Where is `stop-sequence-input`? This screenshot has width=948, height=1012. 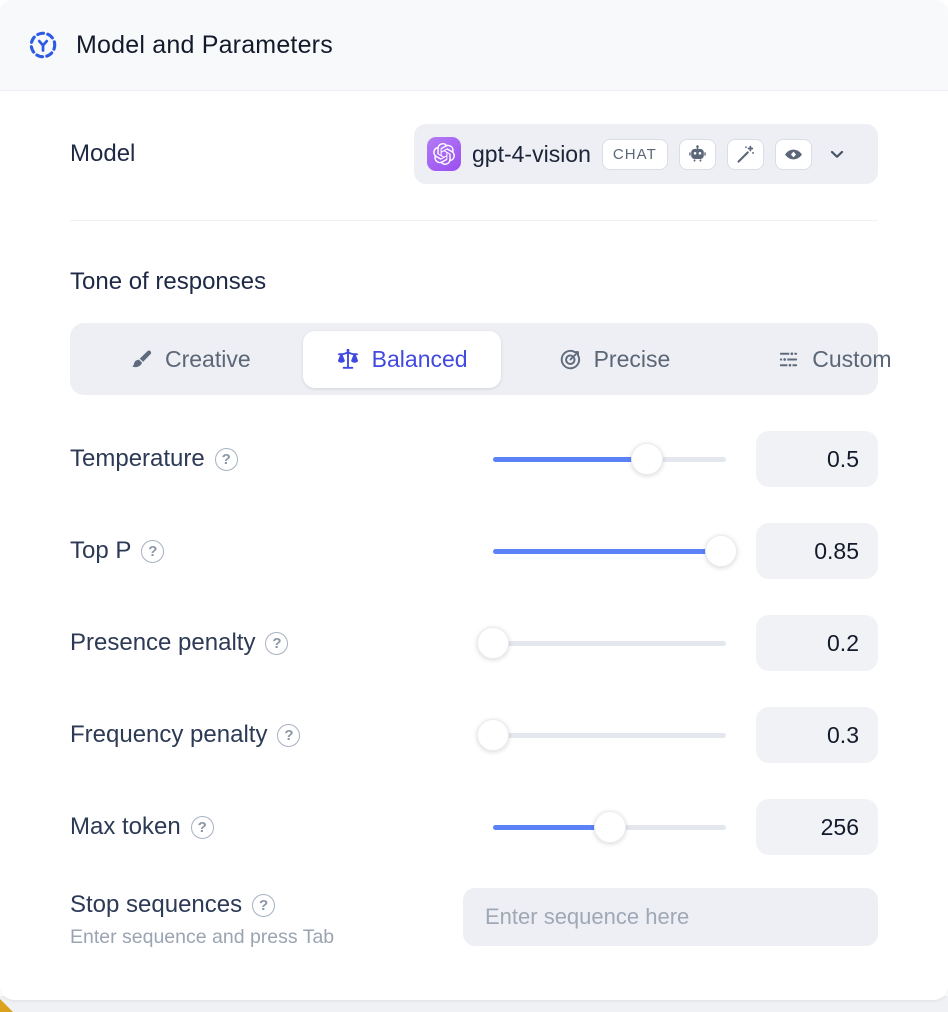 stop-sequence-input is located at coordinates (670, 917).